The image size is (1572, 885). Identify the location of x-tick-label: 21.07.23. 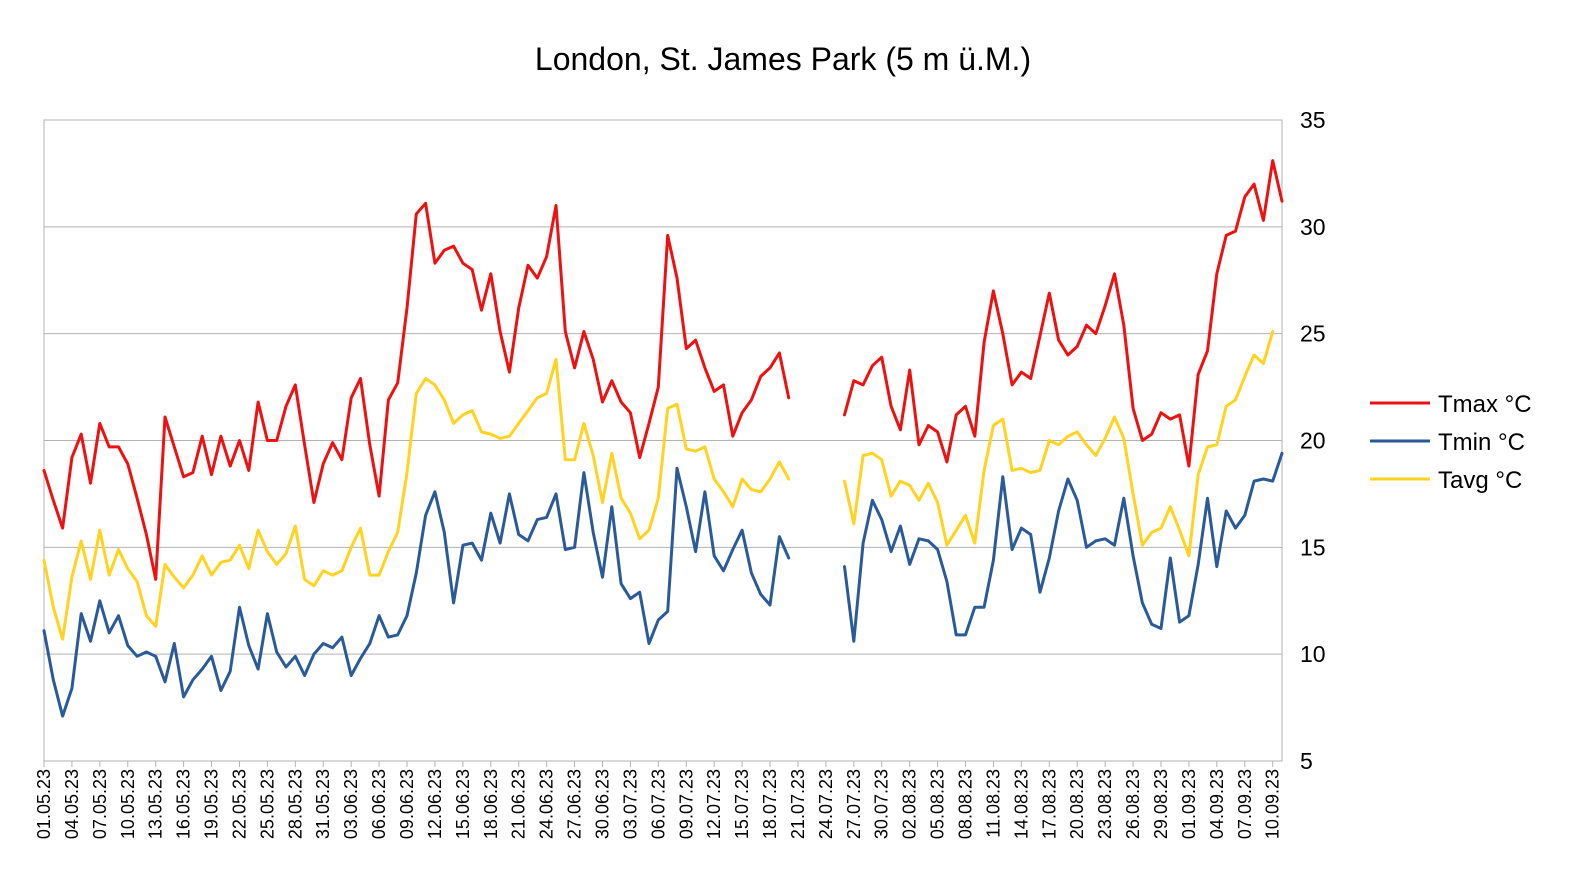
(798, 804).